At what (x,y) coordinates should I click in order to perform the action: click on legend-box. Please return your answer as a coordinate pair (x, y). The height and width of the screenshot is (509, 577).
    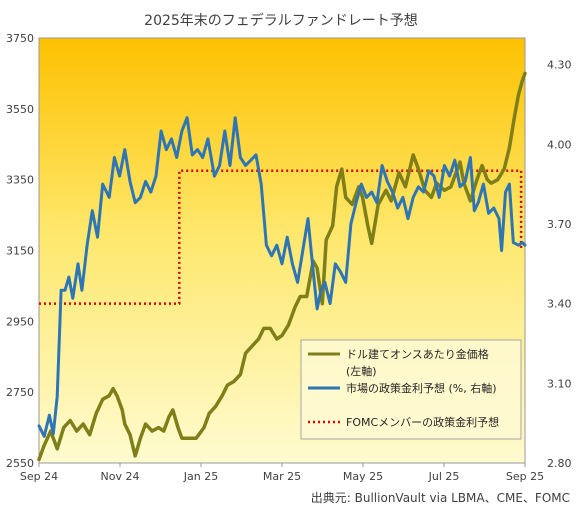
    Looking at the image, I should click on (411, 389).